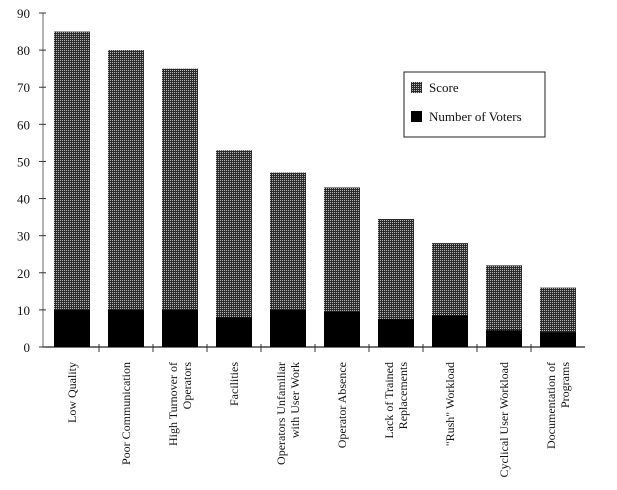  I want to click on x-tick-label: Poor Communication, so click(126, 413).